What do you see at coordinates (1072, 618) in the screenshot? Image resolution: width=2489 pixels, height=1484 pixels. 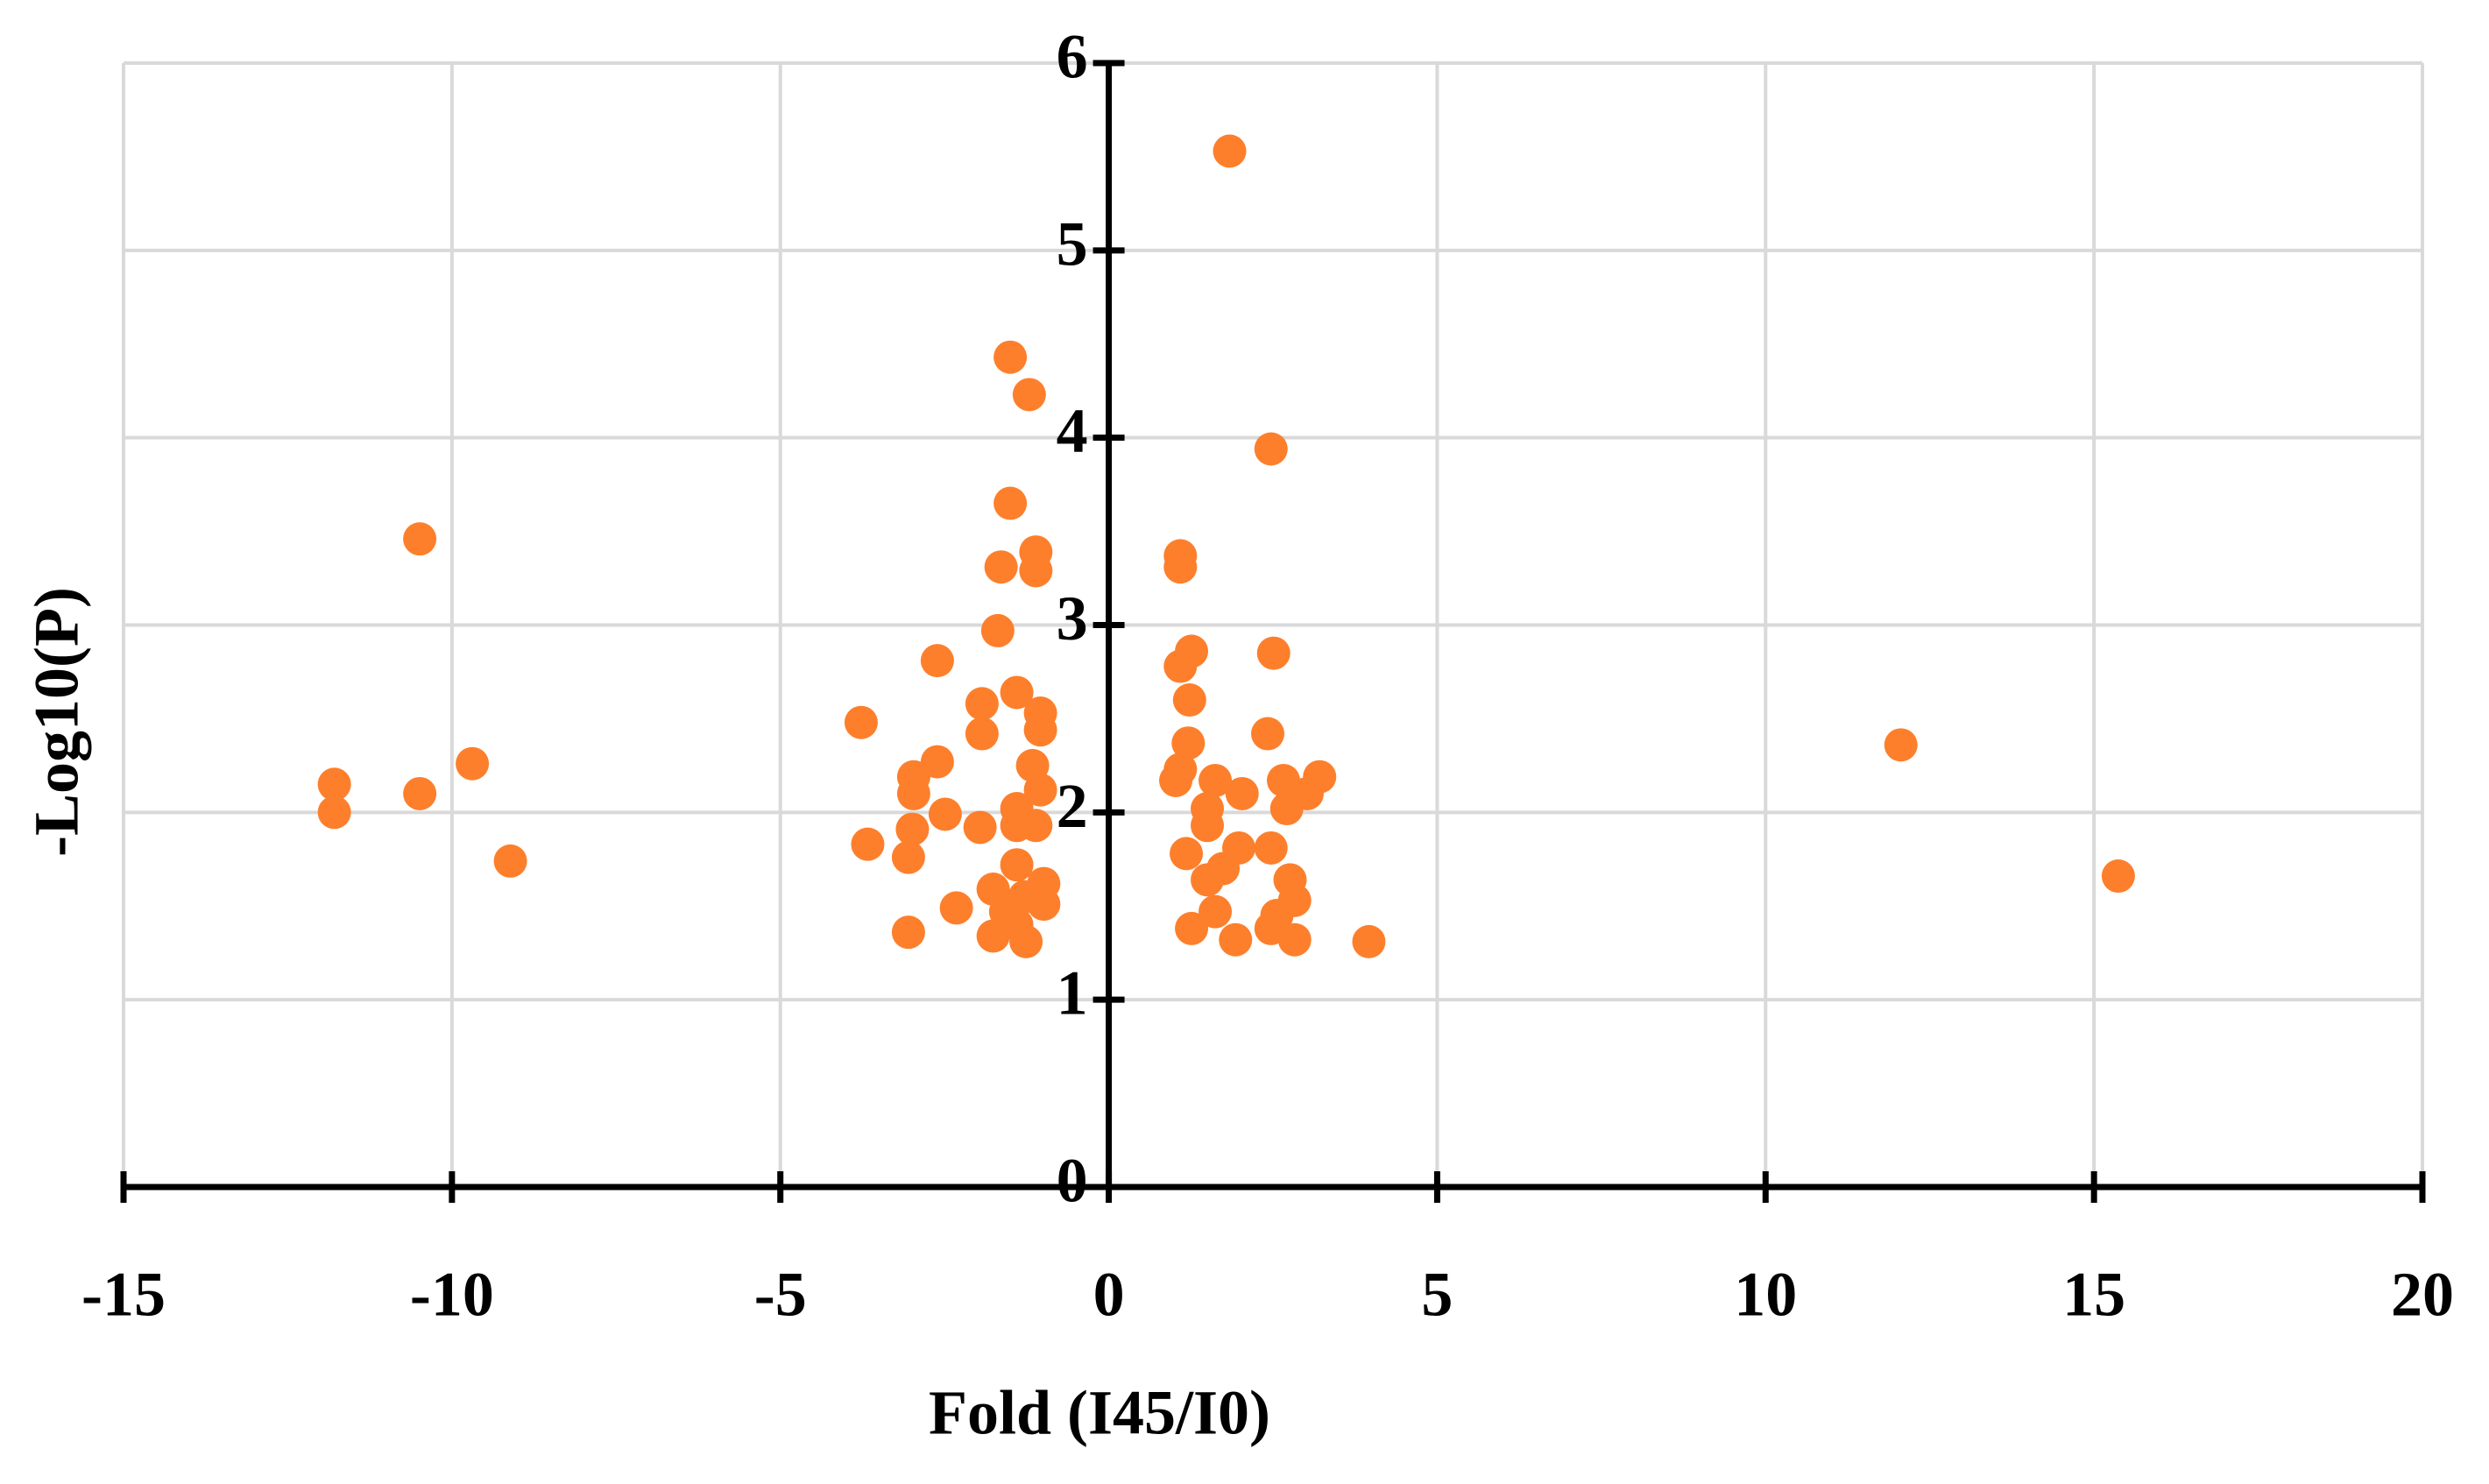 I see `y-tick-label: 3` at bounding box center [1072, 618].